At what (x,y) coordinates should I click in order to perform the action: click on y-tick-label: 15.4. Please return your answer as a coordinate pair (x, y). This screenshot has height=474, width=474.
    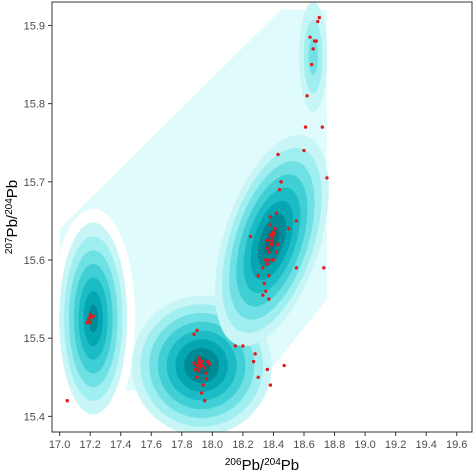
    Looking at the image, I should click on (34, 417).